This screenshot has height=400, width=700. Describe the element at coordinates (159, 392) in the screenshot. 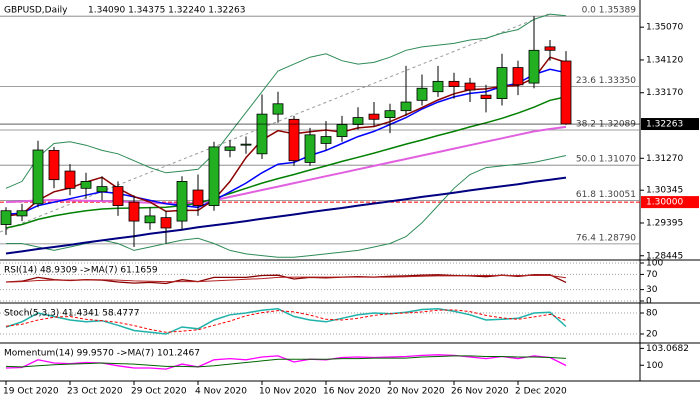

I see `x-tick-label: 29 Oct 2020` at that location.